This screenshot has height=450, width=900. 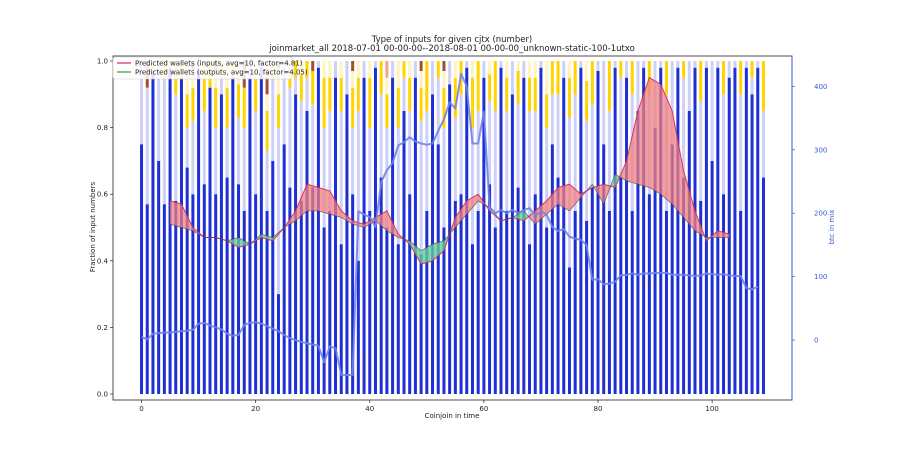 What do you see at coordinates (102, 328) in the screenshot?
I see `y-tick-label: 0.2` at bounding box center [102, 328].